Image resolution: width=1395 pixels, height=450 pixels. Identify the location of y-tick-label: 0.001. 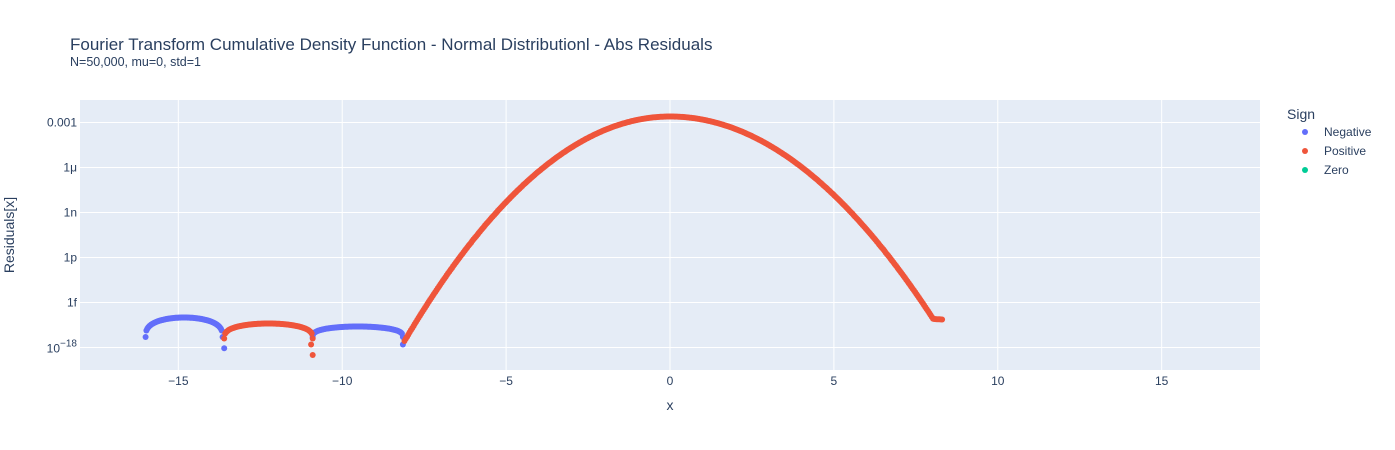
(62, 123).